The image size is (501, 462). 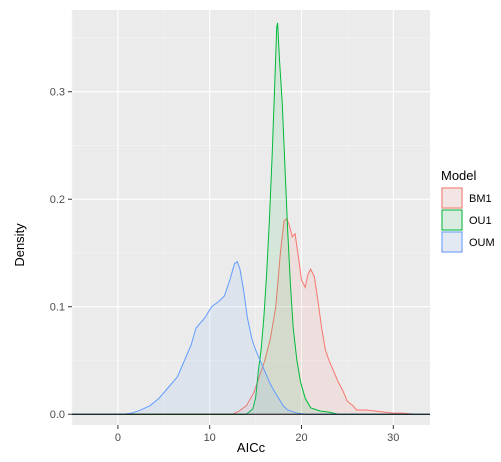 What do you see at coordinates (257, 434) in the screenshot?
I see `x-axis-ticks: 0 10 20 30` at bounding box center [257, 434].